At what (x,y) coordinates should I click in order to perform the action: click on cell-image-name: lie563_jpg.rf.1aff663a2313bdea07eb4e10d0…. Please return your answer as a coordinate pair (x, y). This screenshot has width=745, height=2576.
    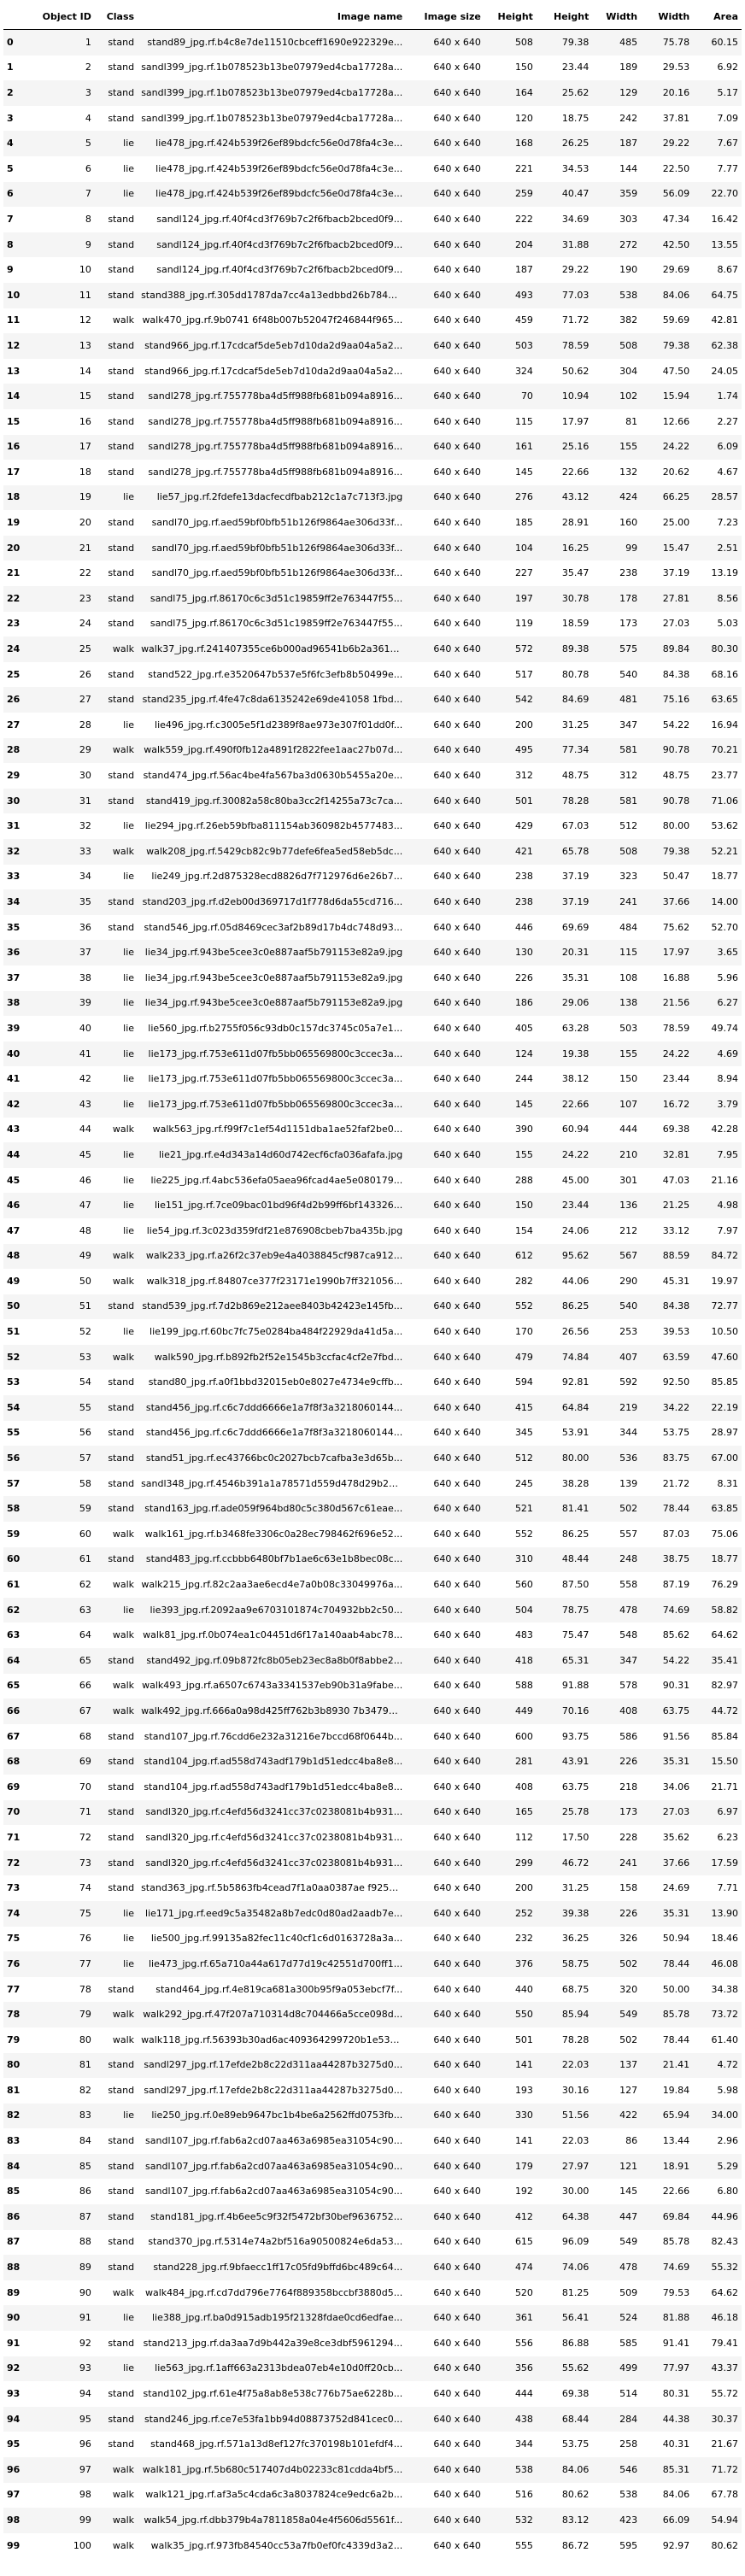
    Looking at the image, I should click on (279, 2368).